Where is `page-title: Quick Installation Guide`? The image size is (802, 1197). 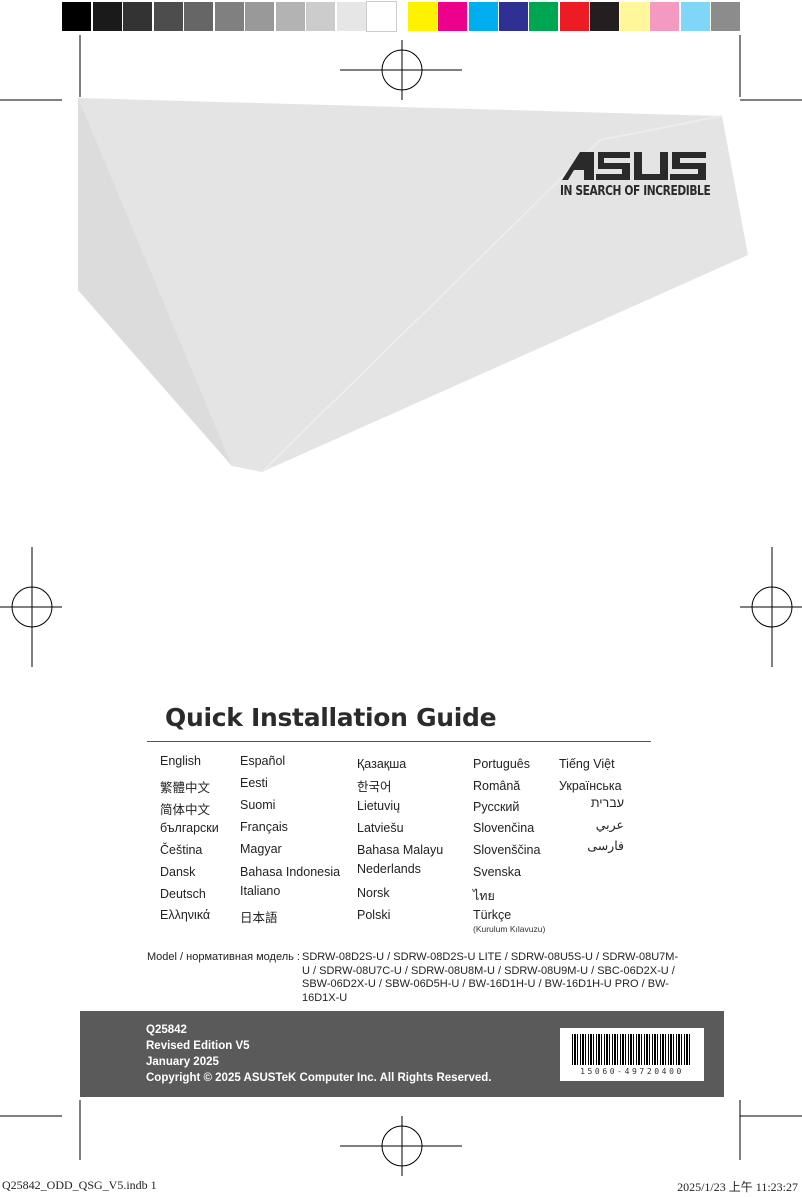 page-title: Quick Installation Guide is located at coordinates (331, 717).